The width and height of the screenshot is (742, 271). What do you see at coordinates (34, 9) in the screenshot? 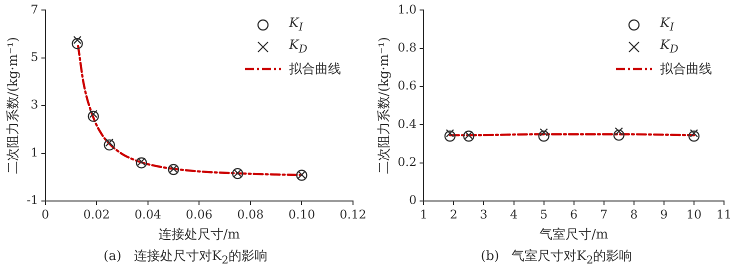
I see `y-tick-label: 7` at bounding box center [34, 9].